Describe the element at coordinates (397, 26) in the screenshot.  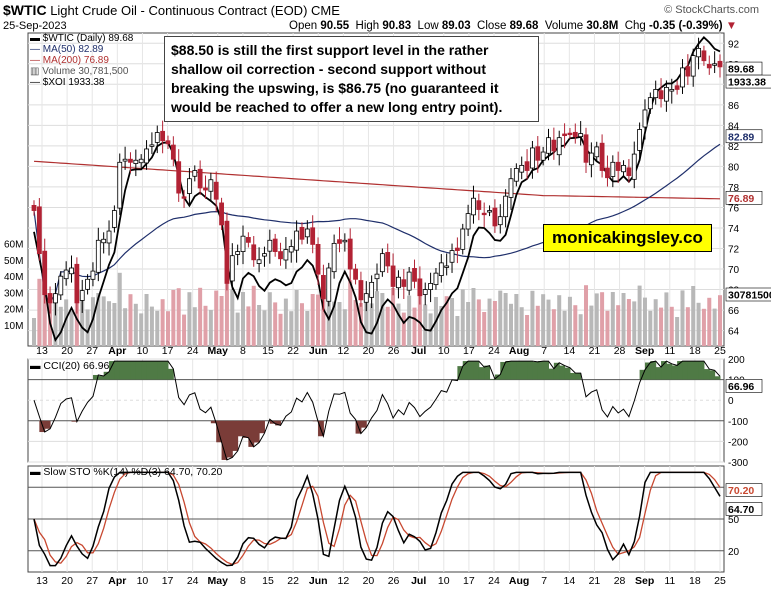
I see `high-value: 90.83` at that location.